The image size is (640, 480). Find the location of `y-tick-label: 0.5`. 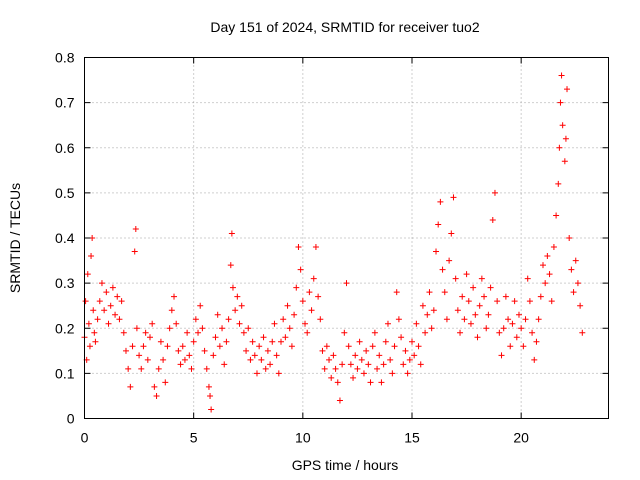

y-tick-label: 0.5 is located at coordinates (65, 193).